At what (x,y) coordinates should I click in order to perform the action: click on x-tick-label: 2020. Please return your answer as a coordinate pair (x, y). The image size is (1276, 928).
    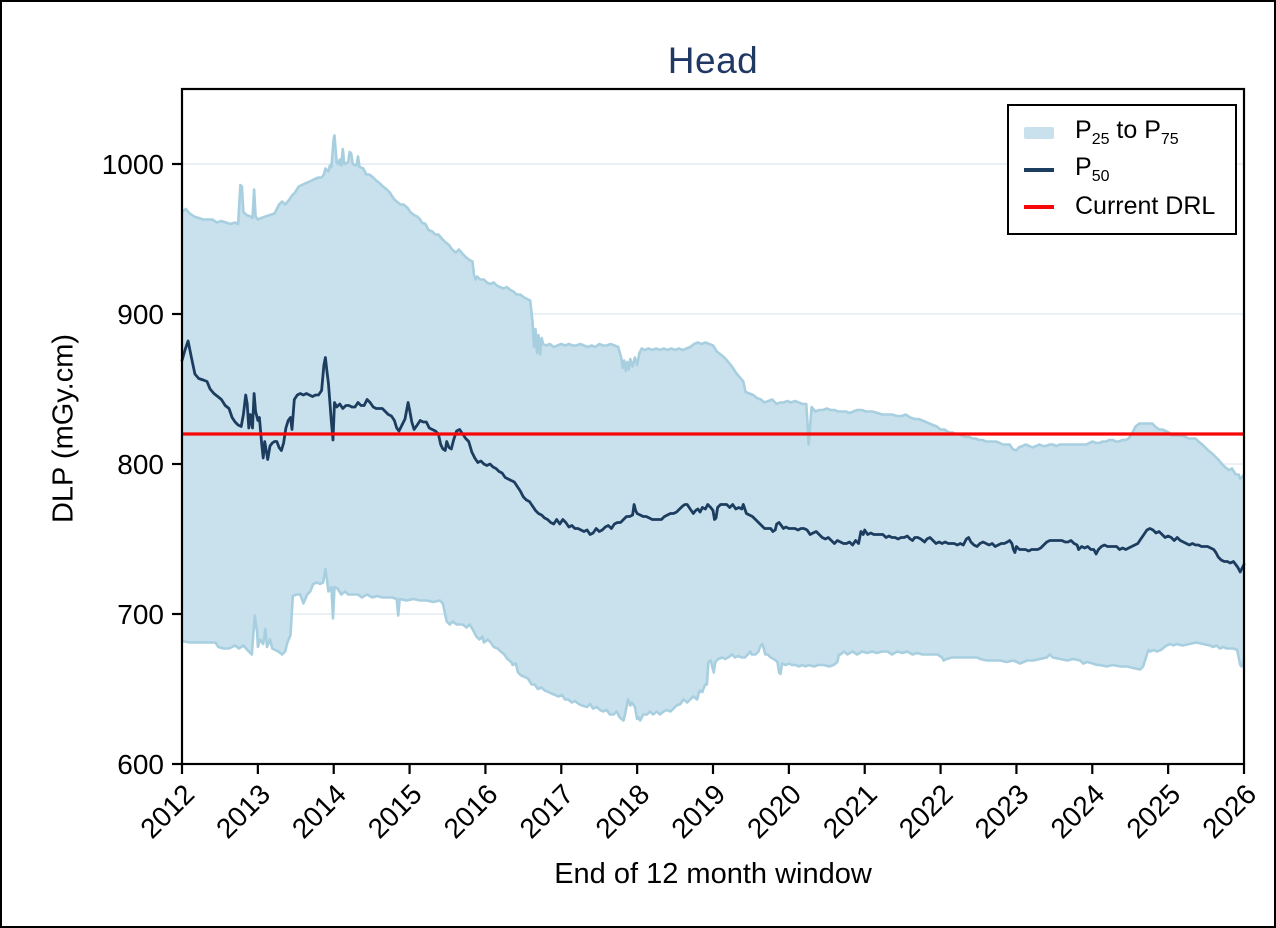
    Looking at the image, I should click on (774, 811).